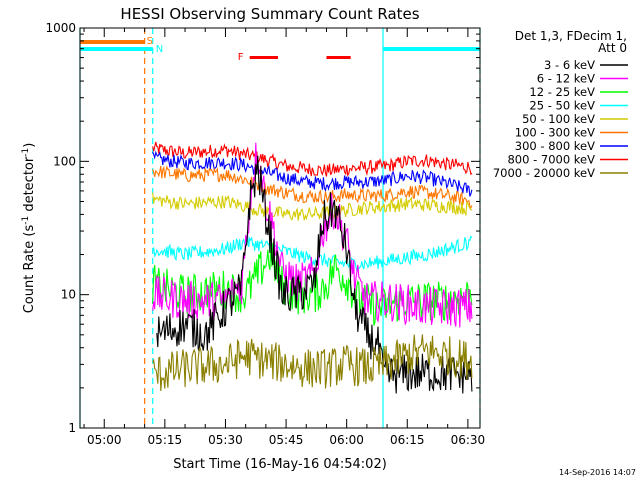  What do you see at coordinates (555, 133) in the screenshot?
I see `legend-label-5: 100 - 300 keV` at bounding box center [555, 133].